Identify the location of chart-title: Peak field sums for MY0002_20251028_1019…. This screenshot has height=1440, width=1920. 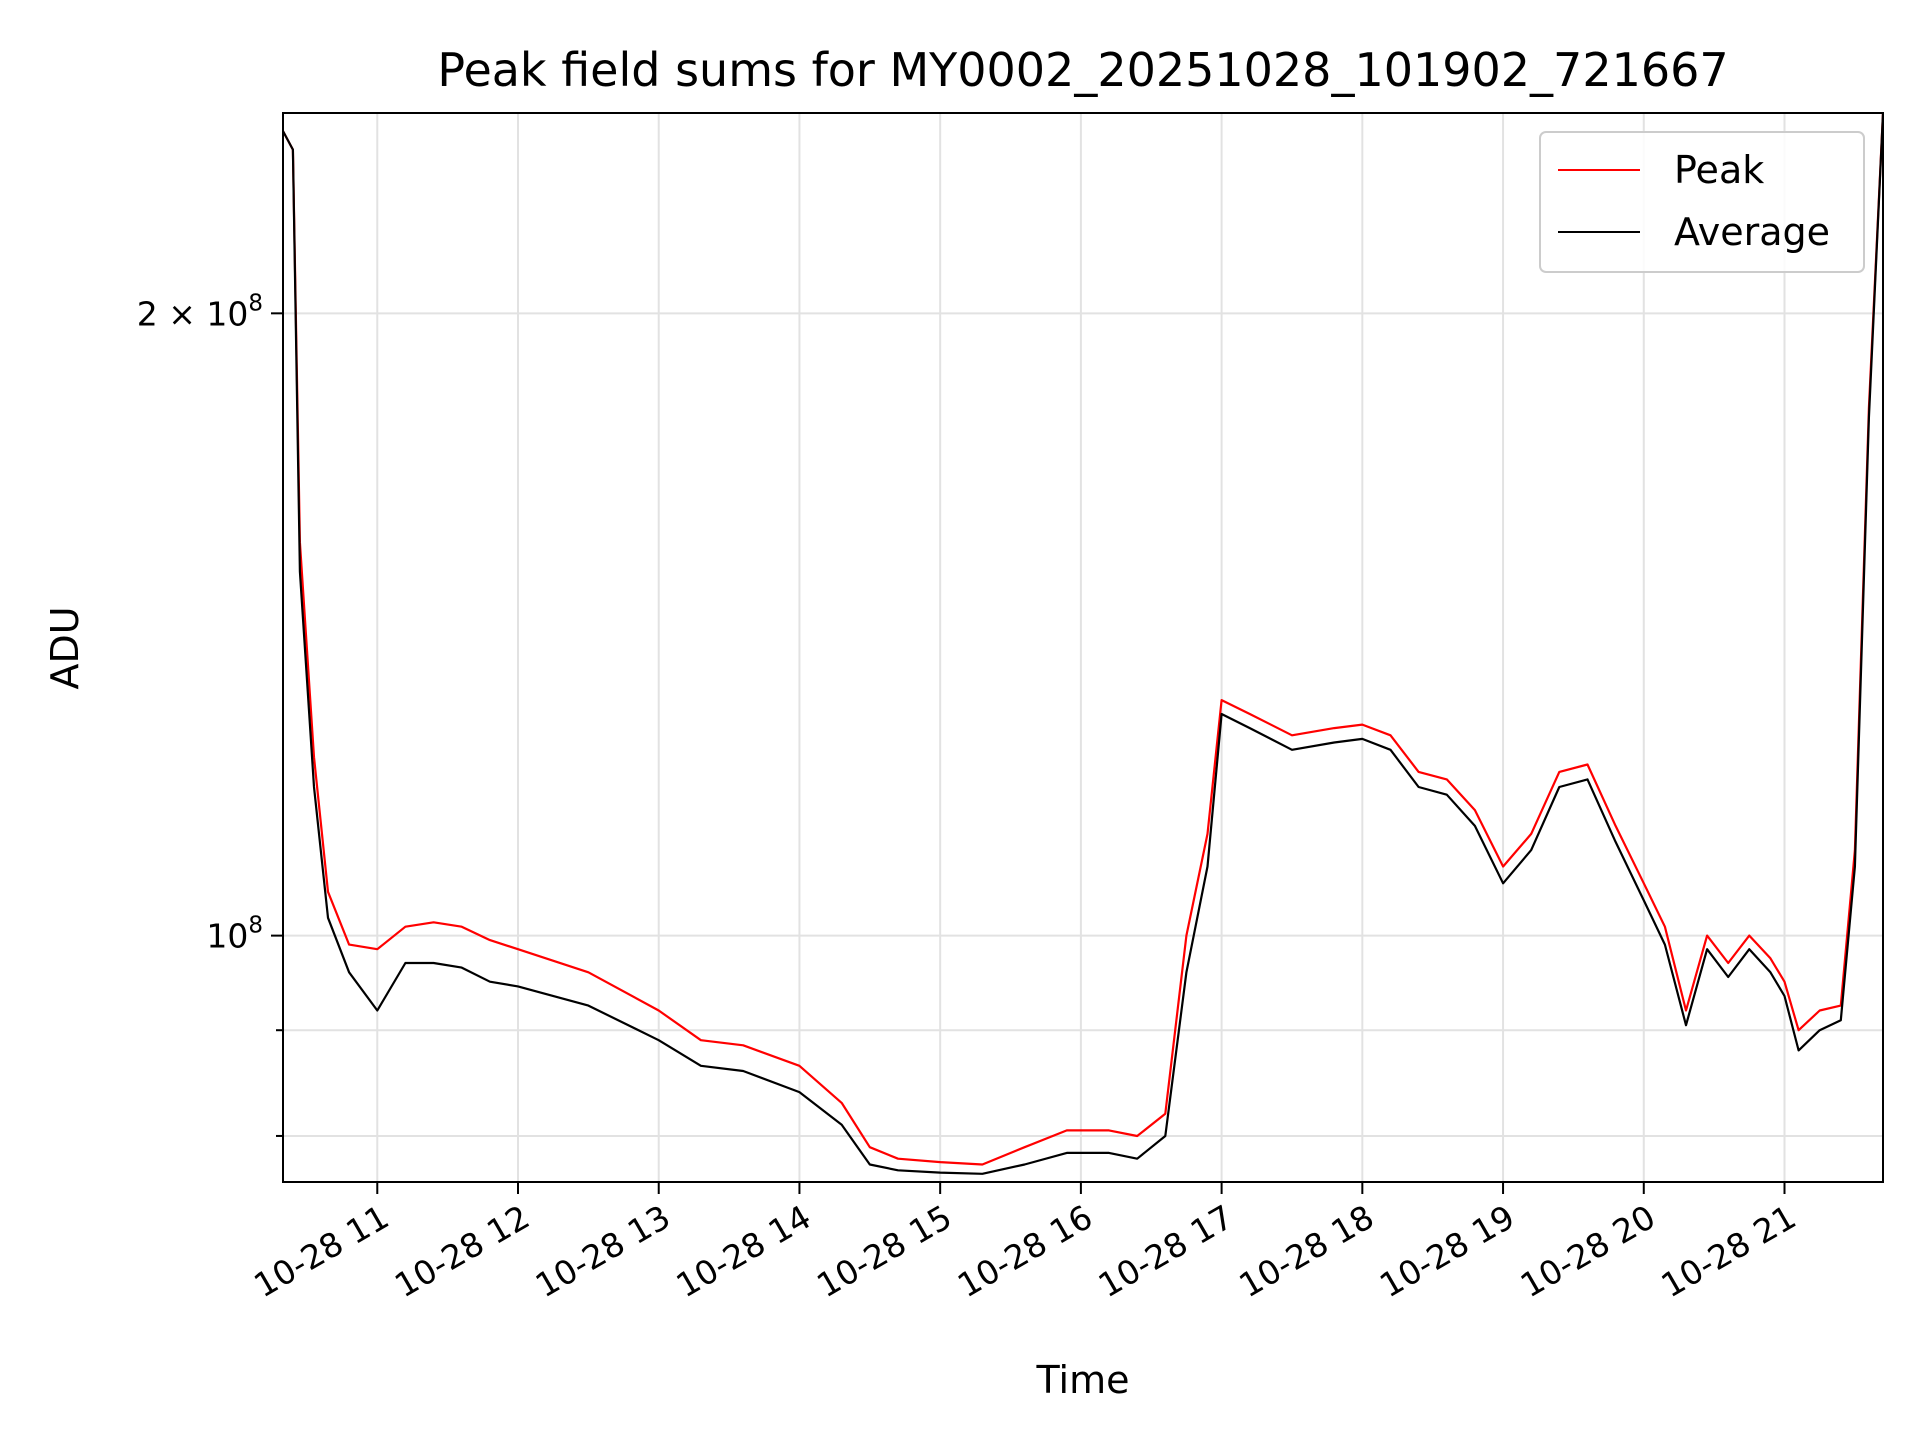
(1082, 70).